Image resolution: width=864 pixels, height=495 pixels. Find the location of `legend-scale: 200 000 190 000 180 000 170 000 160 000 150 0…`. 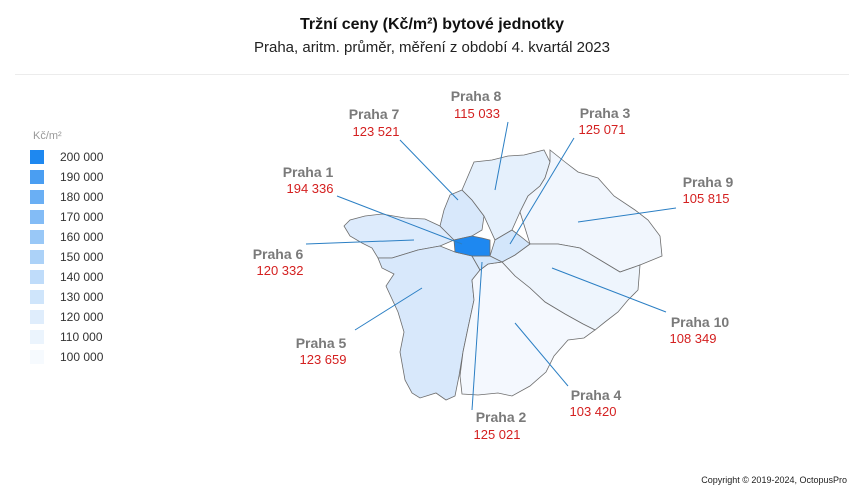

legend-scale: 200 000 190 000 180 000 170 000 160 000 150 0… is located at coordinates (66, 257).